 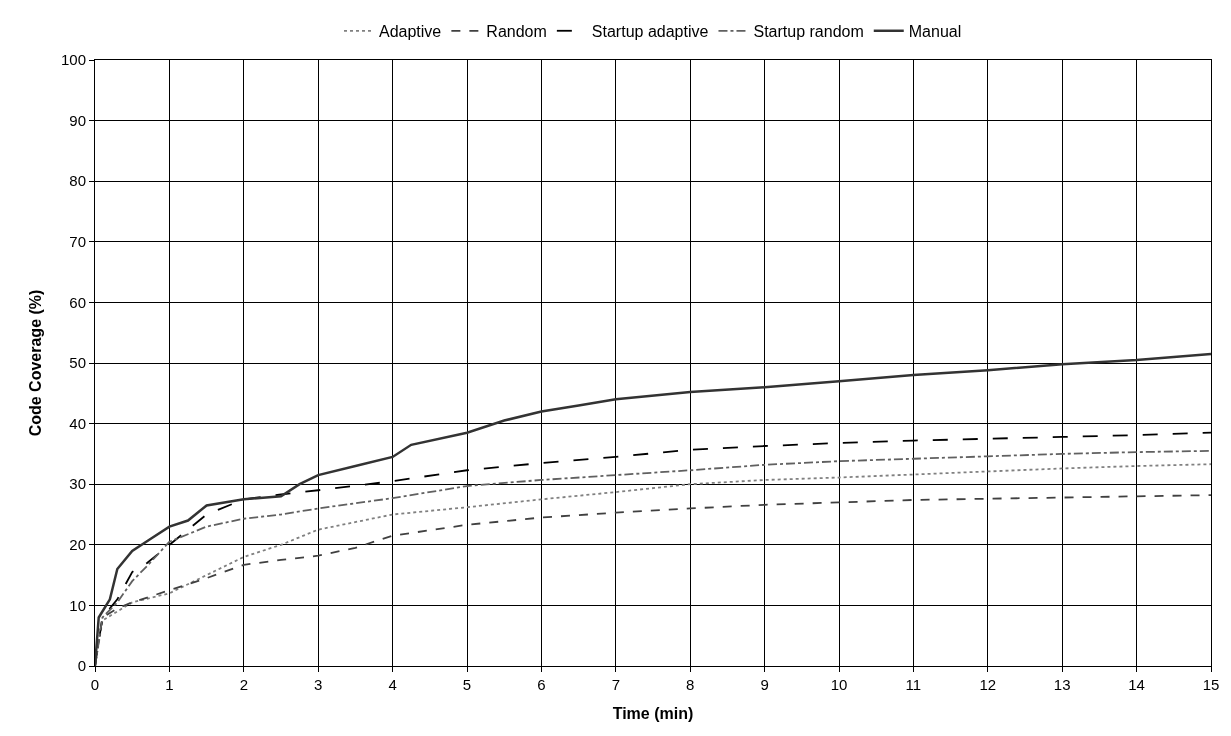 I want to click on x-tick-label: 5, so click(x=467, y=684).